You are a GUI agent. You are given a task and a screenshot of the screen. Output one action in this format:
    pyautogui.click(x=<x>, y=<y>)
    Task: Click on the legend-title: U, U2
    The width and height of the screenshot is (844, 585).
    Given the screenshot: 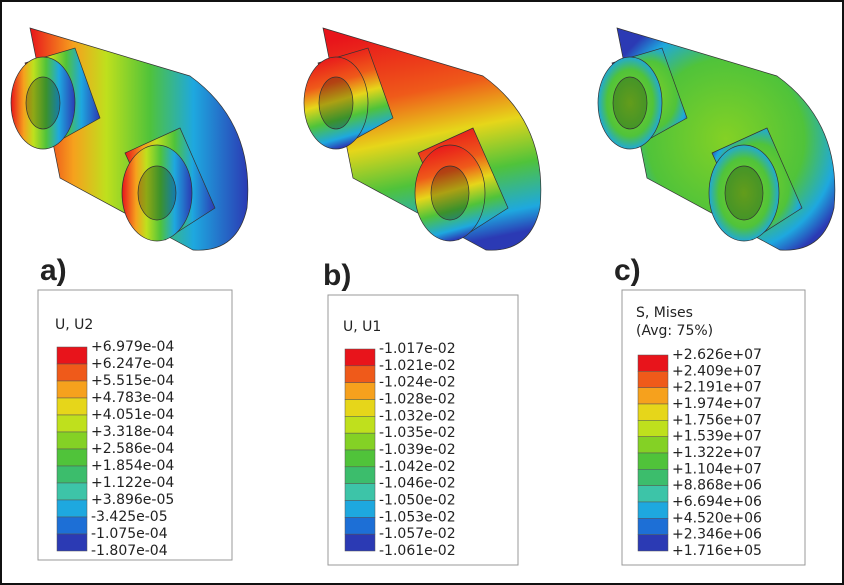 What is the action you would take?
    pyautogui.click(x=74, y=325)
    